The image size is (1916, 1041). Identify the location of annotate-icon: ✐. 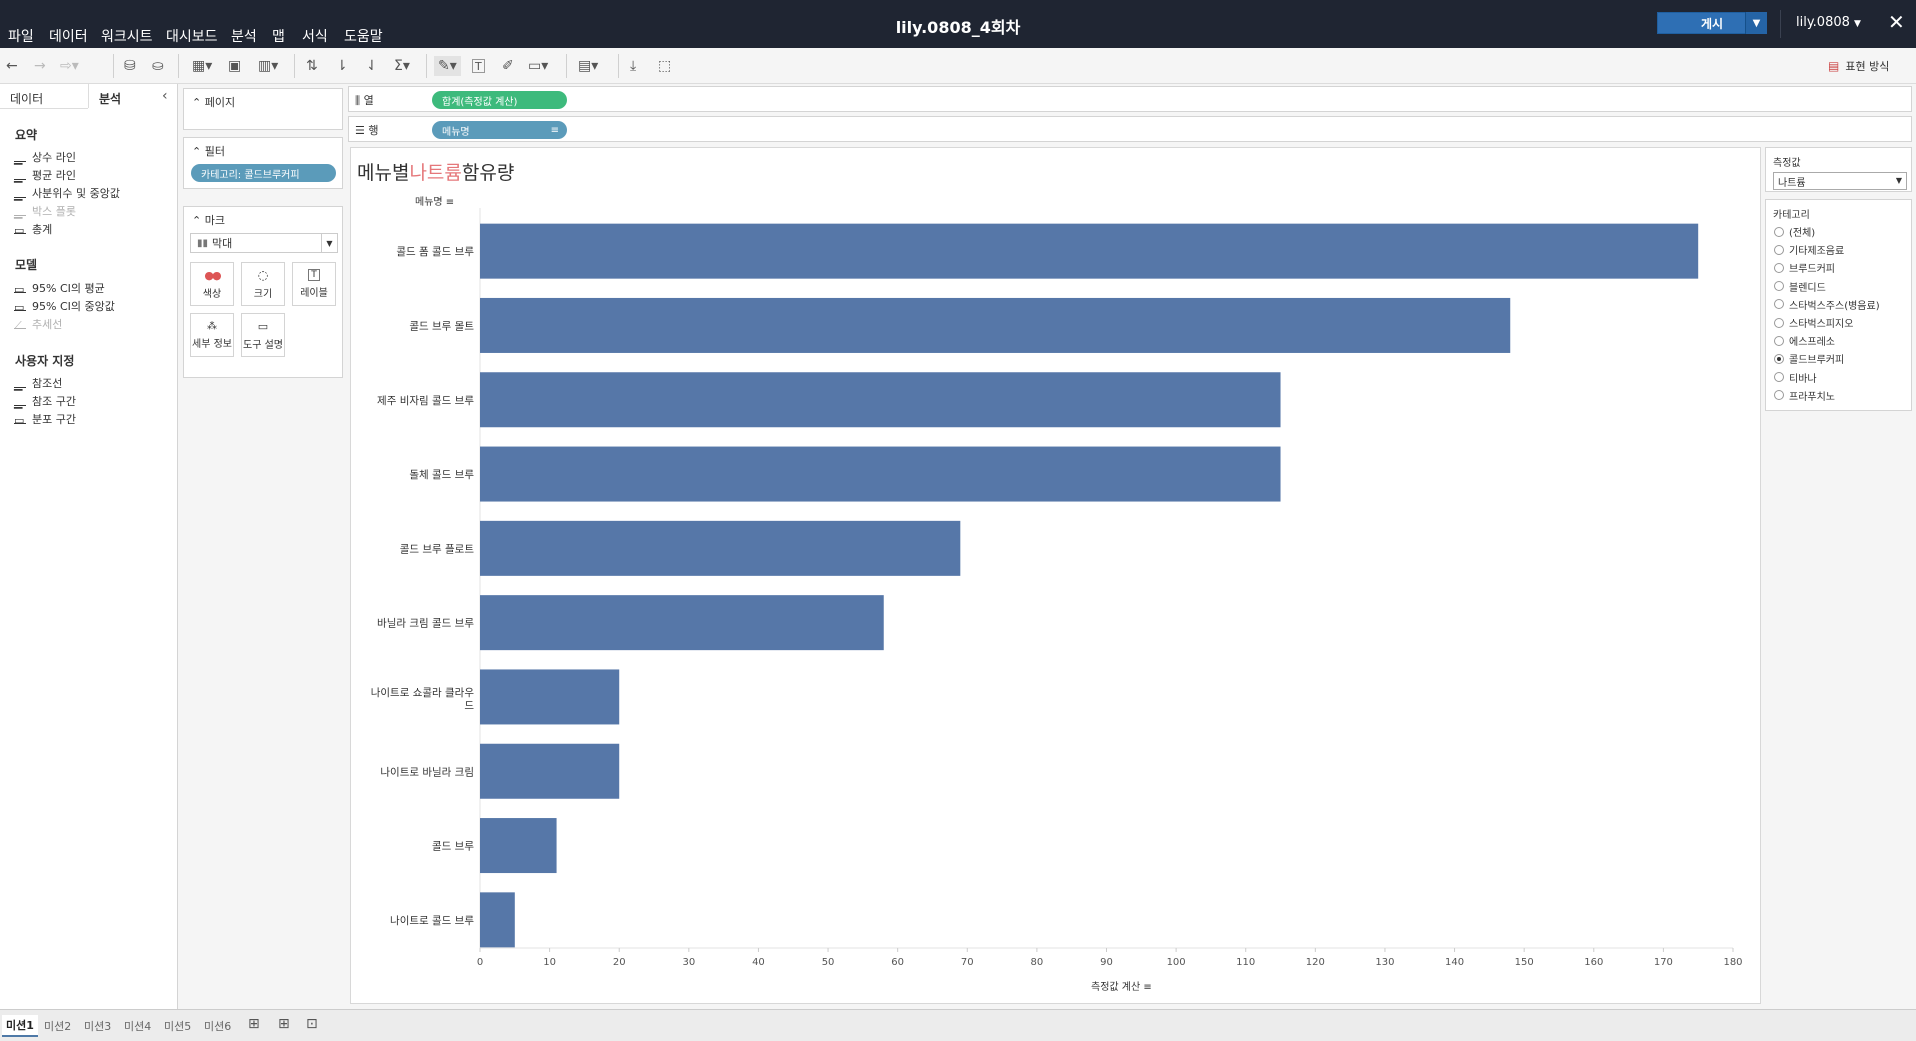
(508, 66).